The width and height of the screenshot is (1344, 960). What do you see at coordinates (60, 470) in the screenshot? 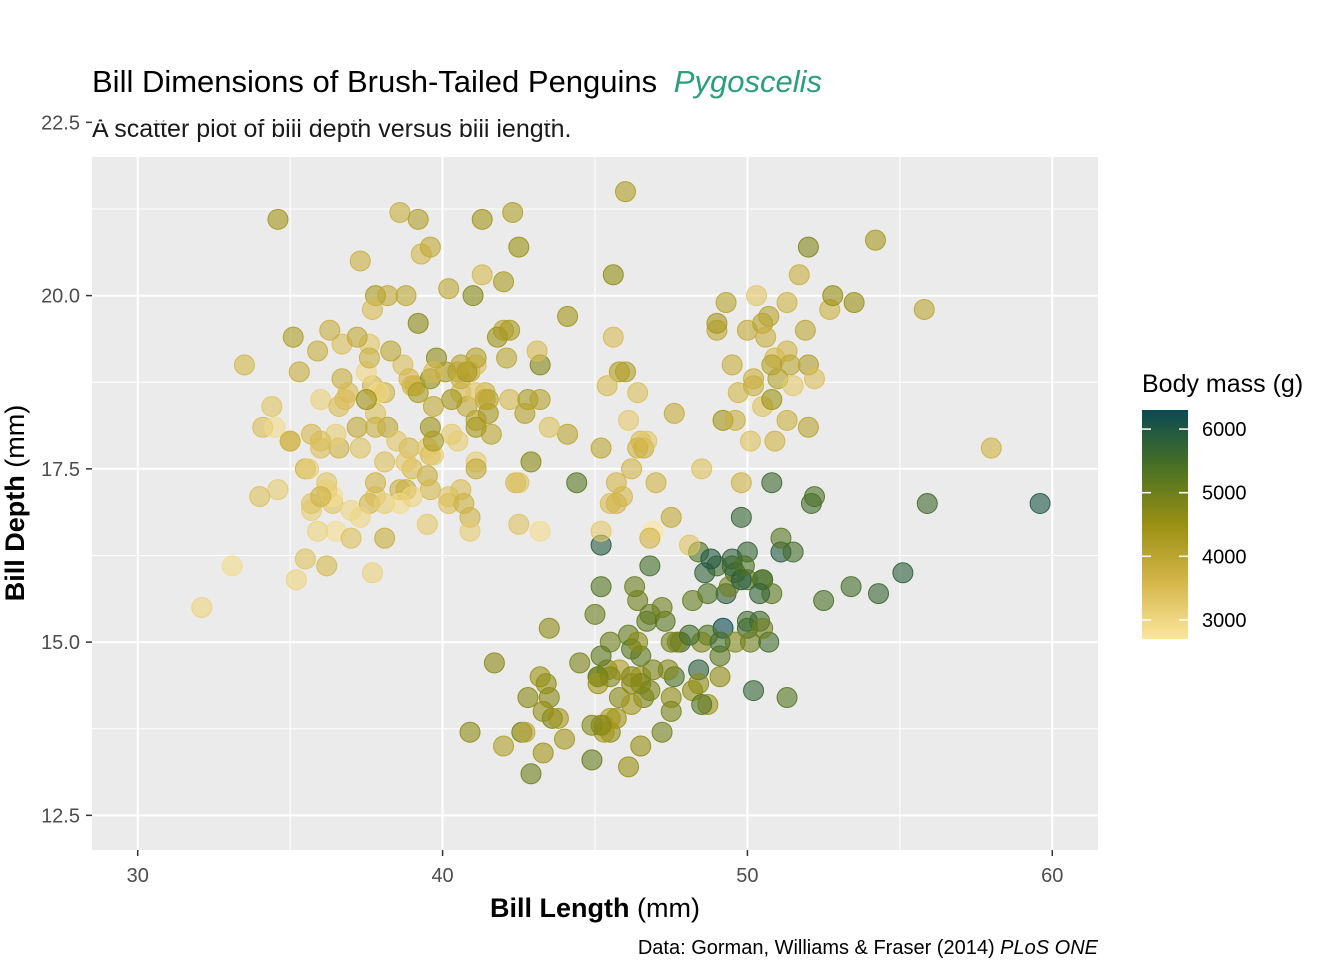
I see `y-tick-label: 17.5` at bounding box center [60, 470].